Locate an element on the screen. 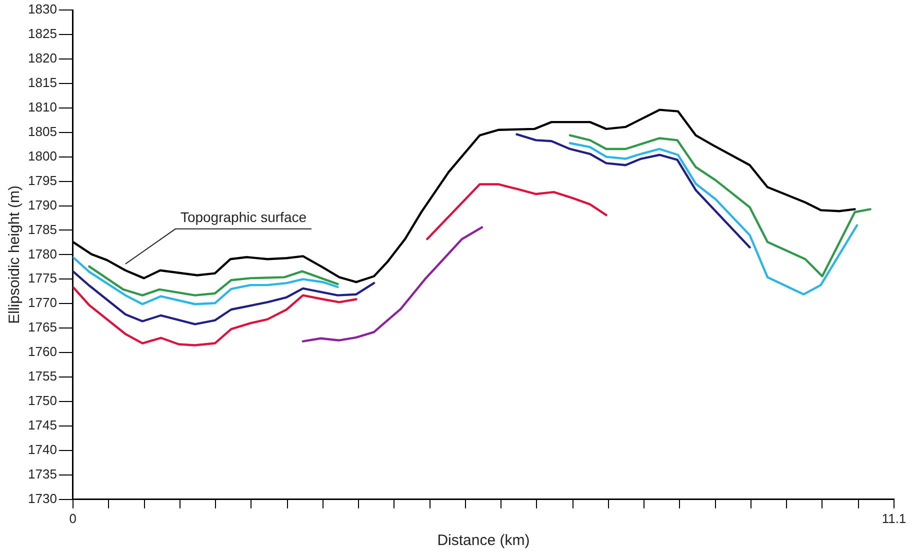 This screenshot has height=552, width=916. y-tick-label: 1820 is located at coordinates (42, 58).